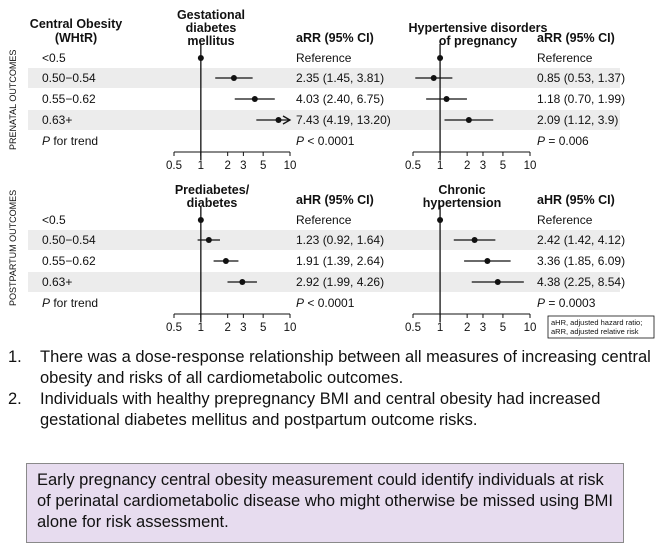 This screenshot has width=663, height=553. I want to click on estimate-text: 4.03 (2.40, 6.75), so click(340, 99).